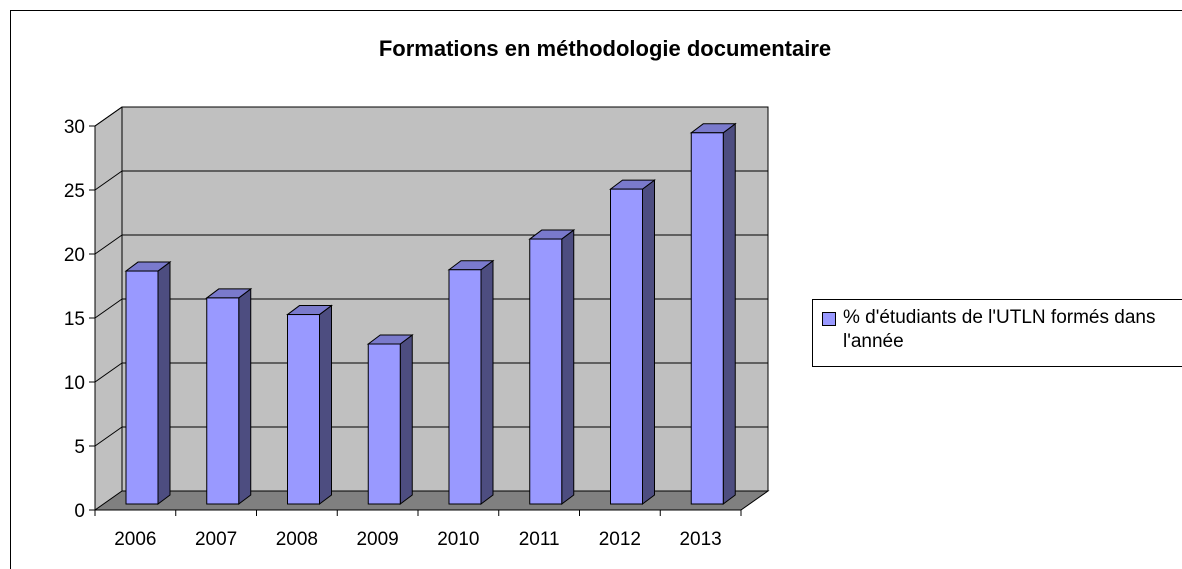 Image resolution: width=1182 pixels, height=569 pixels. I want to click on floor, so click(431, 500).